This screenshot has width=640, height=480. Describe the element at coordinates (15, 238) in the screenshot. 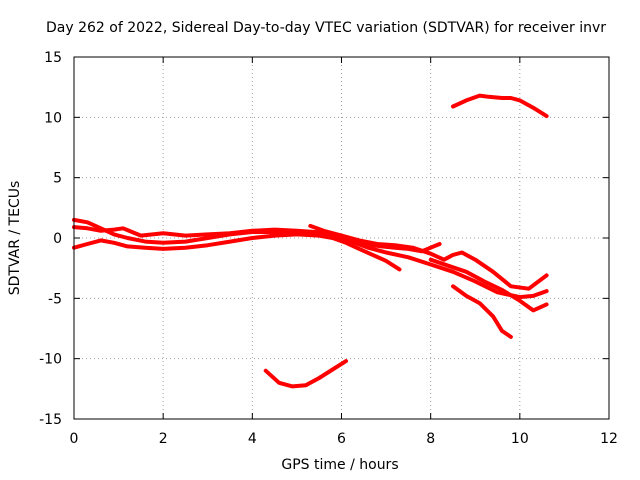

I see `y-axis-label: SDTVAR / TECUs` at that location.